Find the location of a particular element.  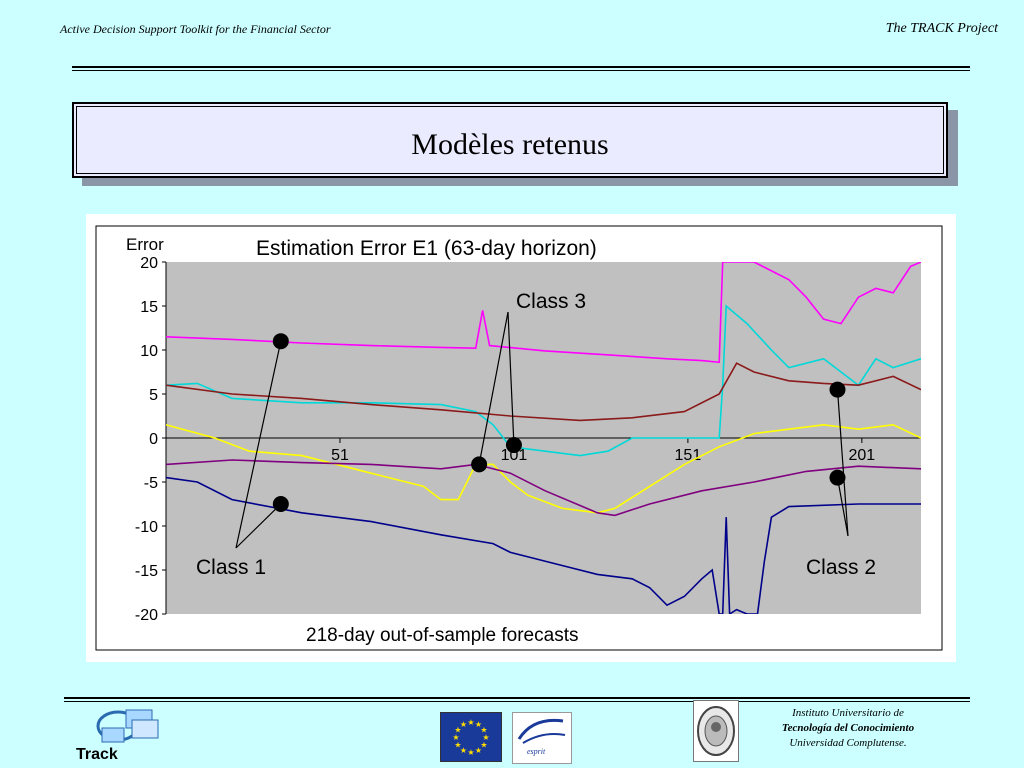

y-tick-label: 20 is located at coordinates (149, 263).